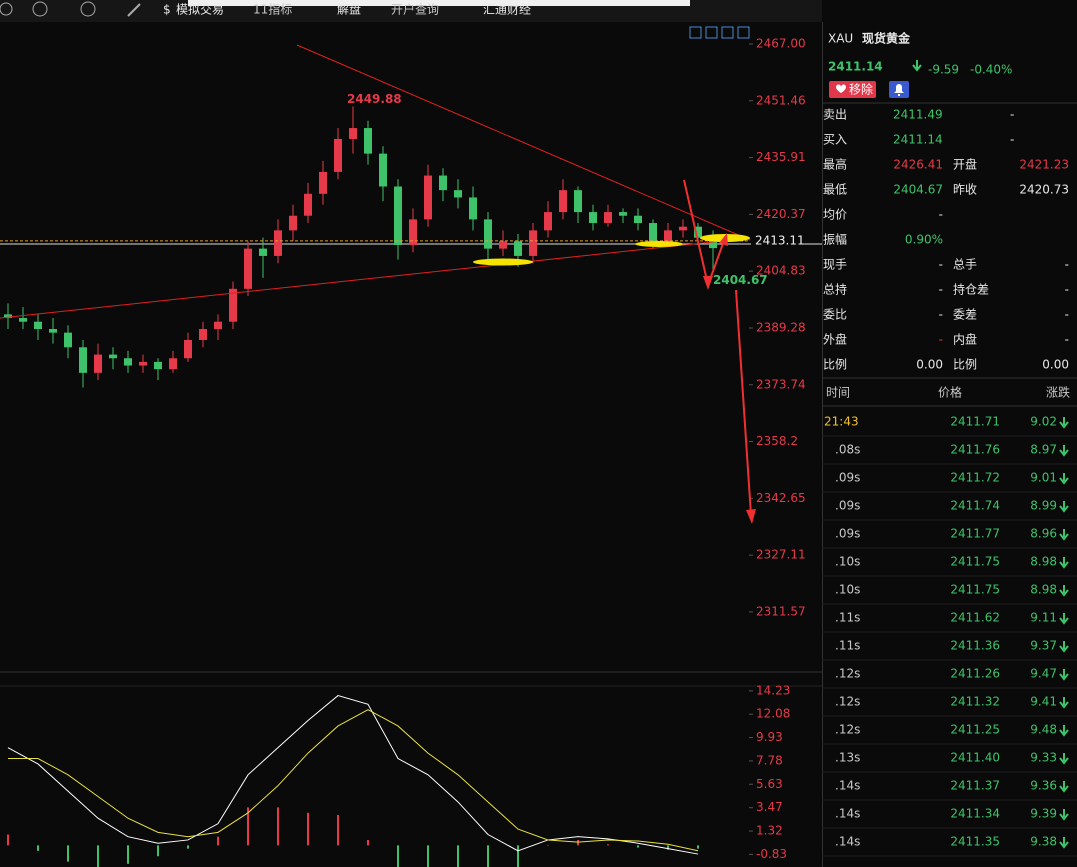  I want to click on y-tick-label: 14.23, so click(773, 690).